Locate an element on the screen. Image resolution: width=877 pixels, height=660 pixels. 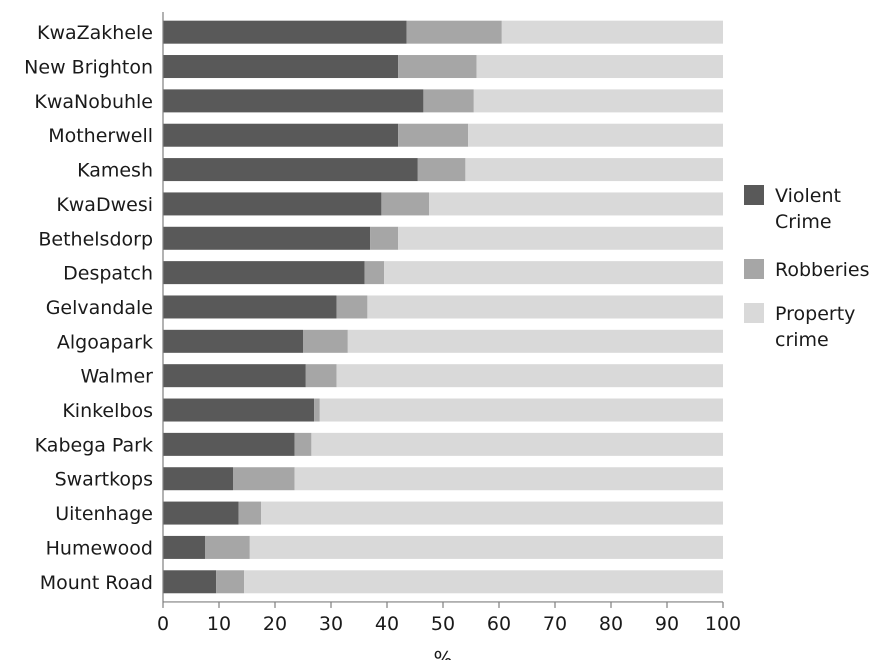
bar-robberies-kwanobuhle is located at coordinates (448, 101).